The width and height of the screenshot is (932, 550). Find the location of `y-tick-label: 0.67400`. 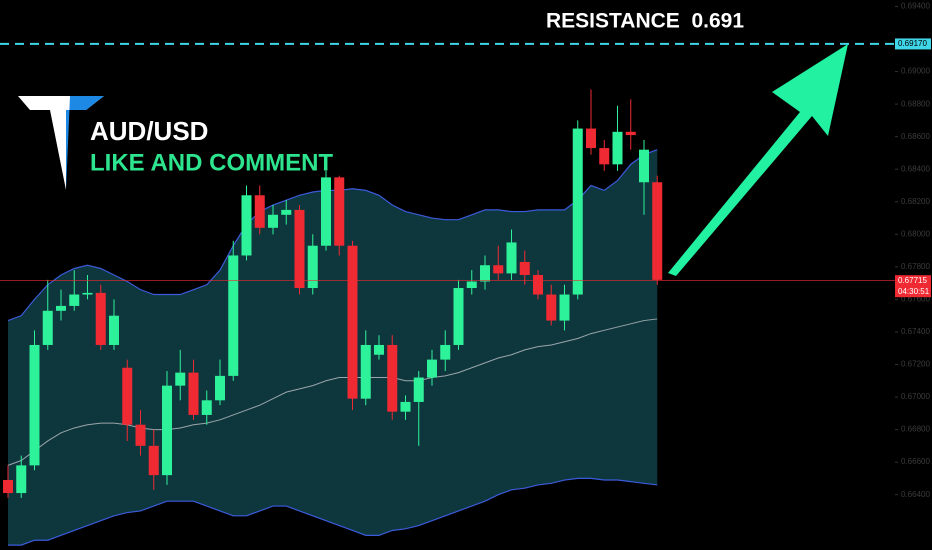

y-tick-label: 0.67400 is located at coordinates (915, 331).